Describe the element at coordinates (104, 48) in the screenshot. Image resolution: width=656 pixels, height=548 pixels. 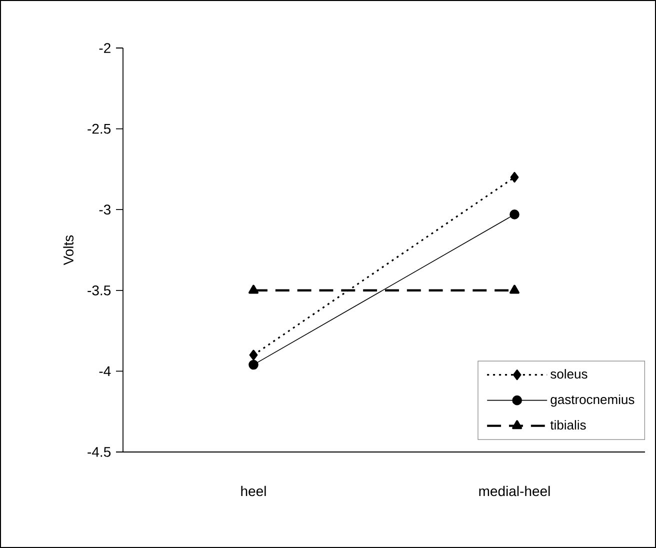
I see `y-tick-label: -2` at that location.